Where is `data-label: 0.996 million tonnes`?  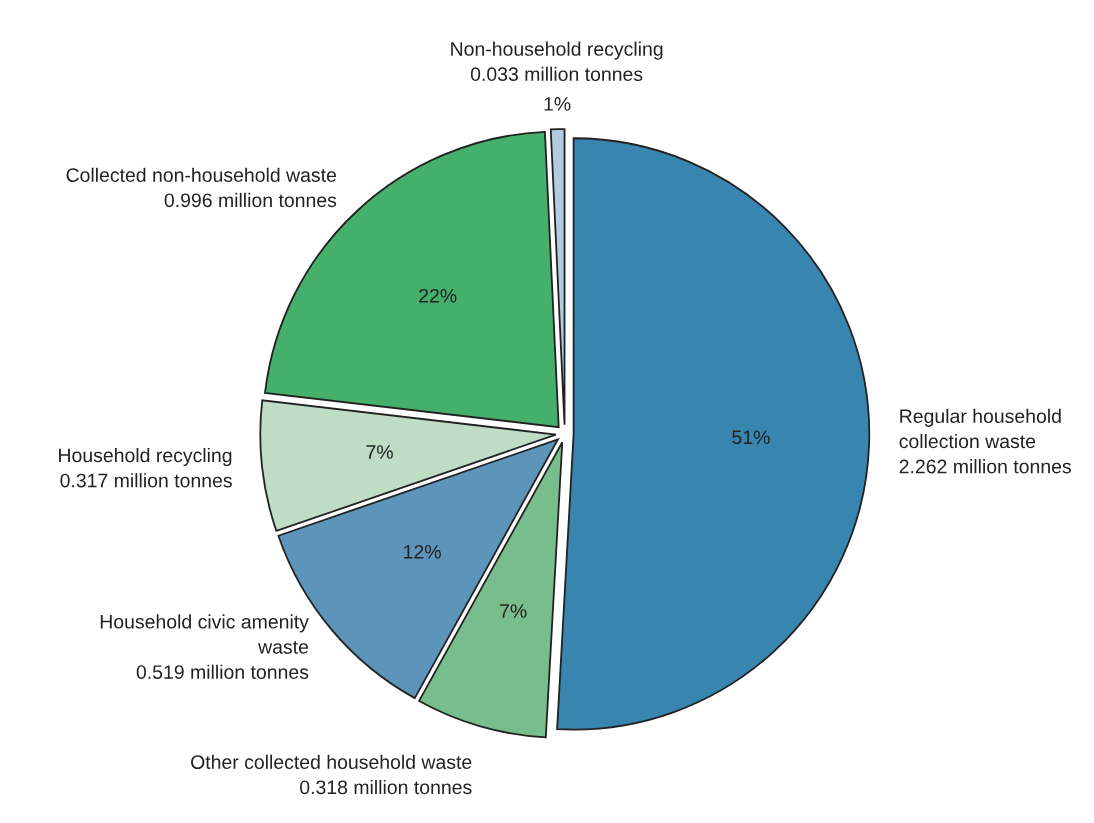 data-label: 0.996 million tonnes is located at coordinates (250, 200).